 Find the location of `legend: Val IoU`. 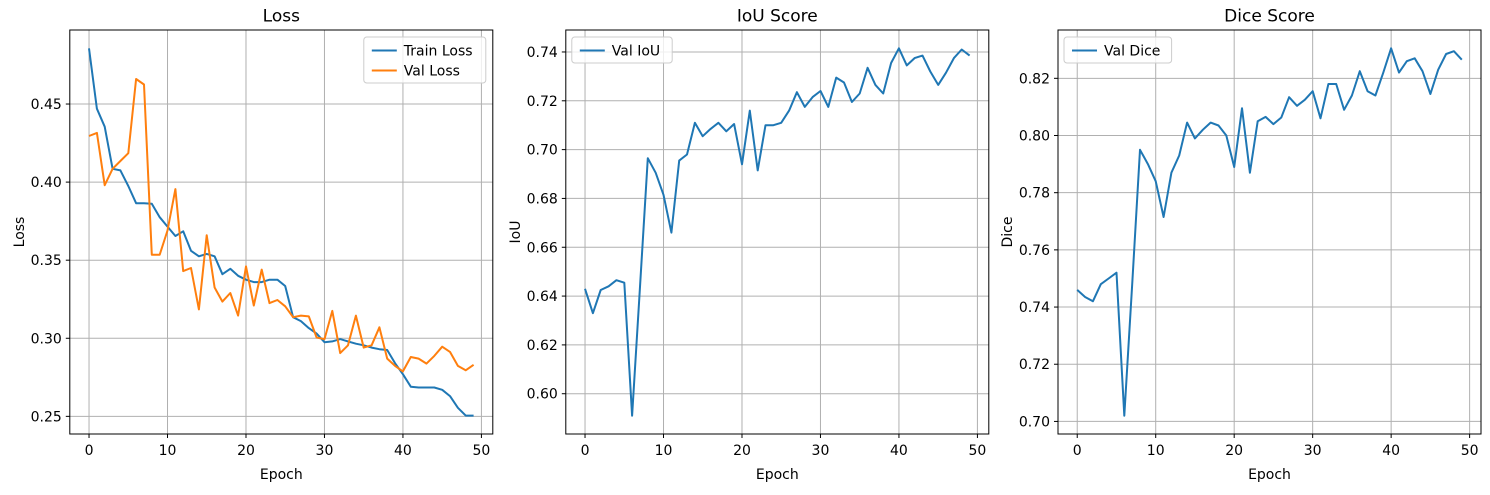

legend: Val IoU is located at coordinates (622, 50).